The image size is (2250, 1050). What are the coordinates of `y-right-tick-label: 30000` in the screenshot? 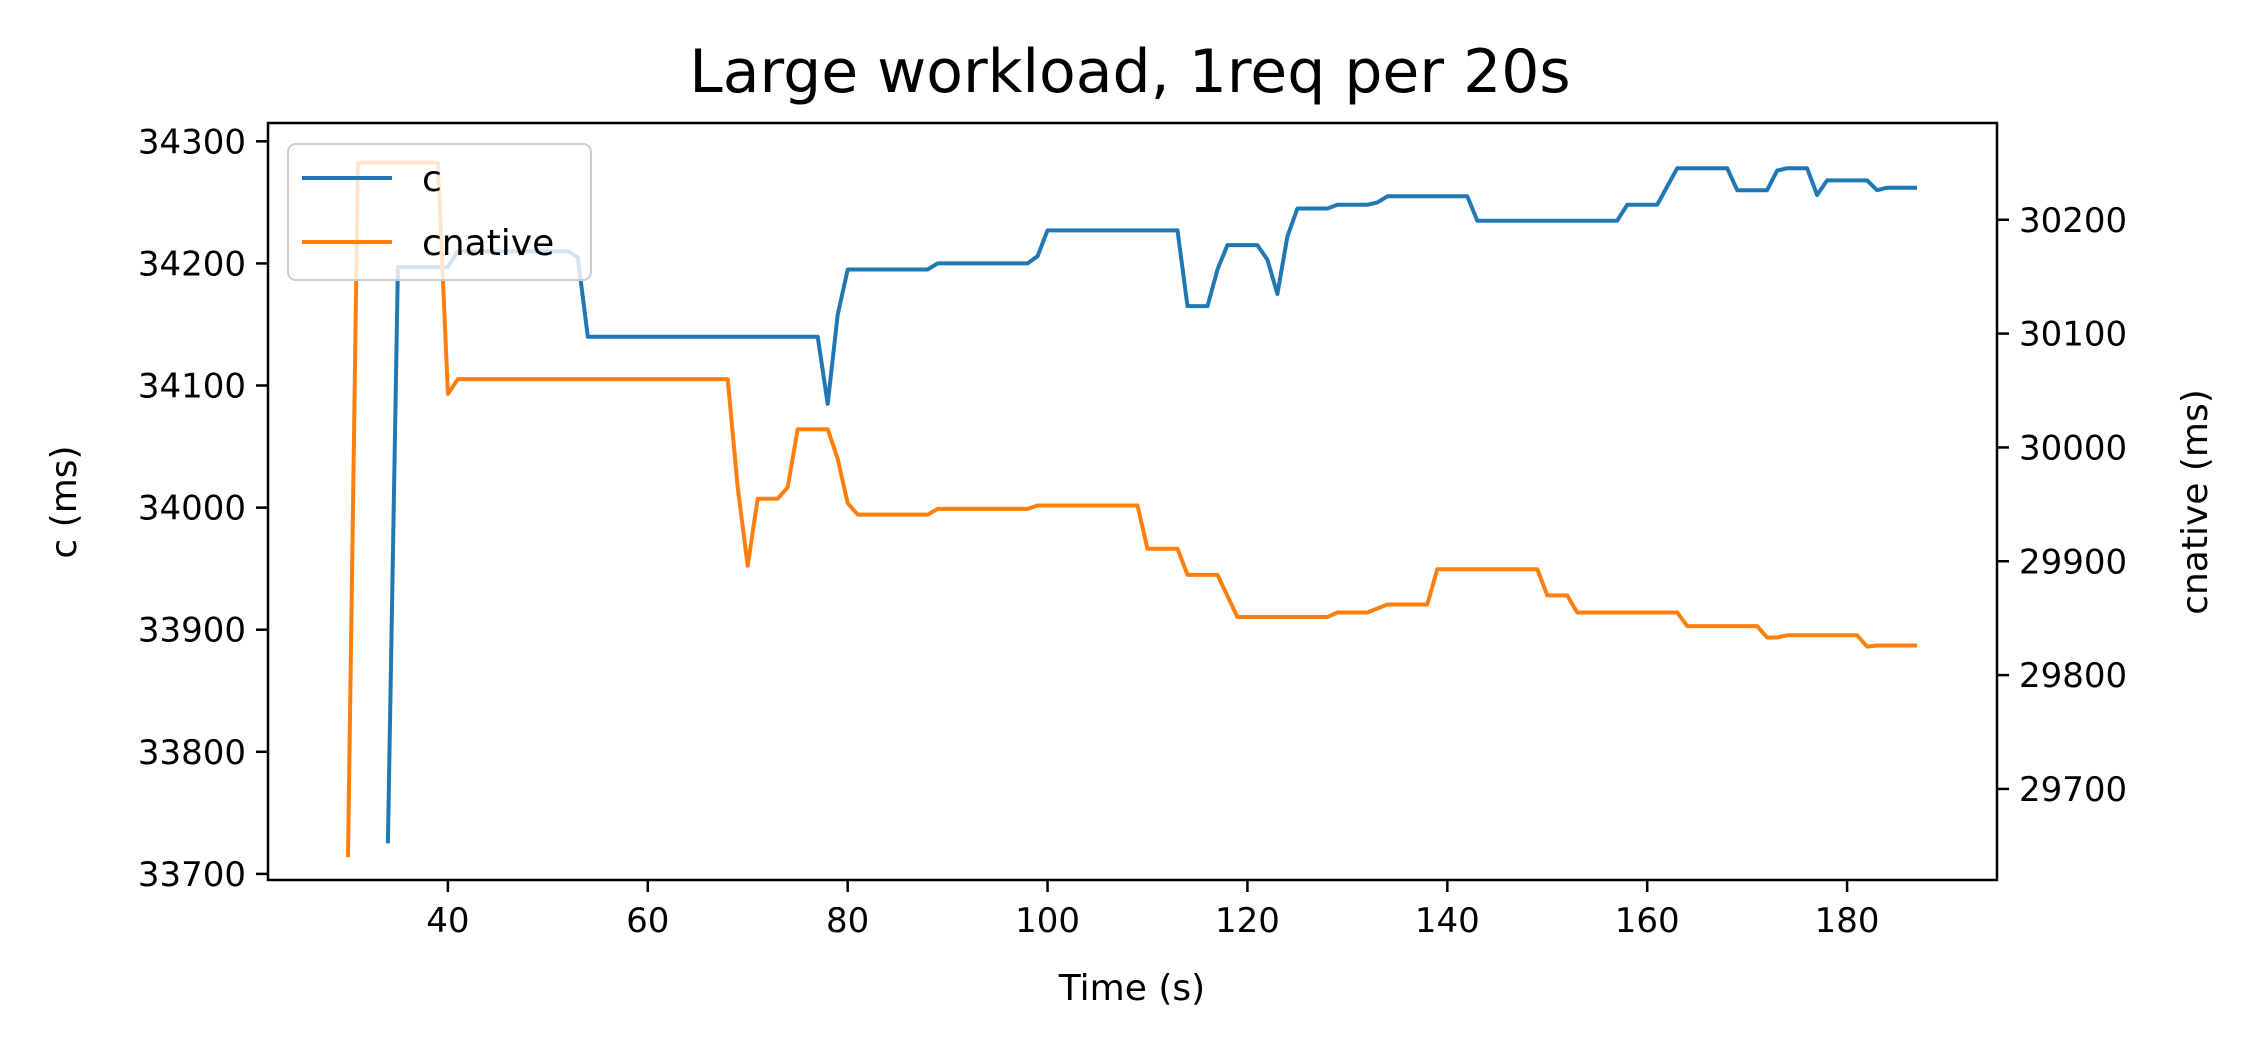 It's located at (2073, 448).